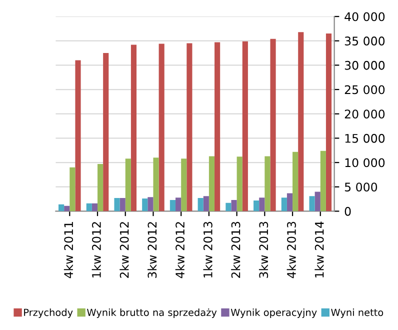 Image resolution: width=398 pixels, height=330 pixels. Describe the element at coordinates (69, 250) in the screenshot. I see `x-tick-label: 4kw 2011` at that location.